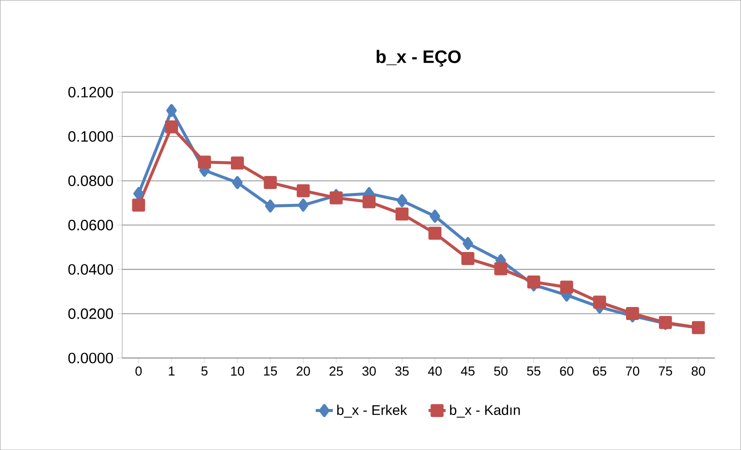  I want to click on y-tick-label: 0.0400, so click(91, 269).